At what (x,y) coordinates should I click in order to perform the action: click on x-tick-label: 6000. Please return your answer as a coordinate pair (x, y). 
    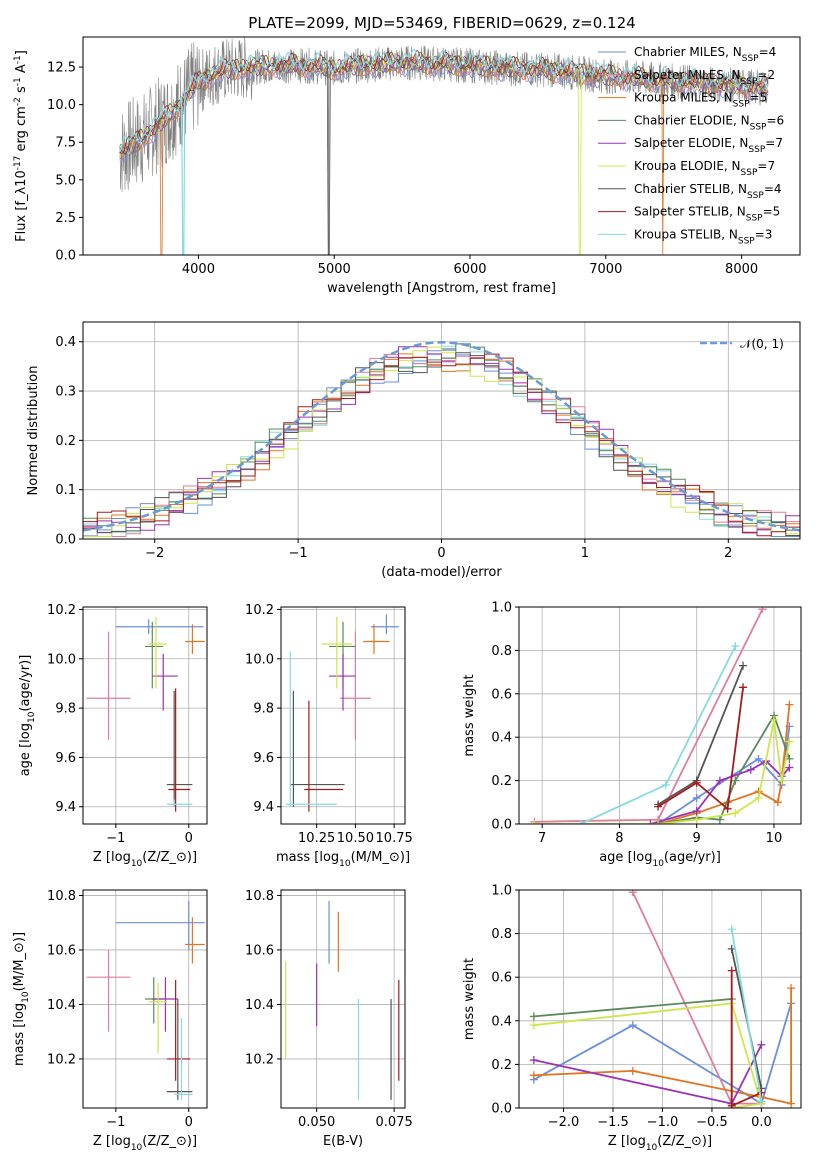
    Looking at the image, I should click on (469, 269).